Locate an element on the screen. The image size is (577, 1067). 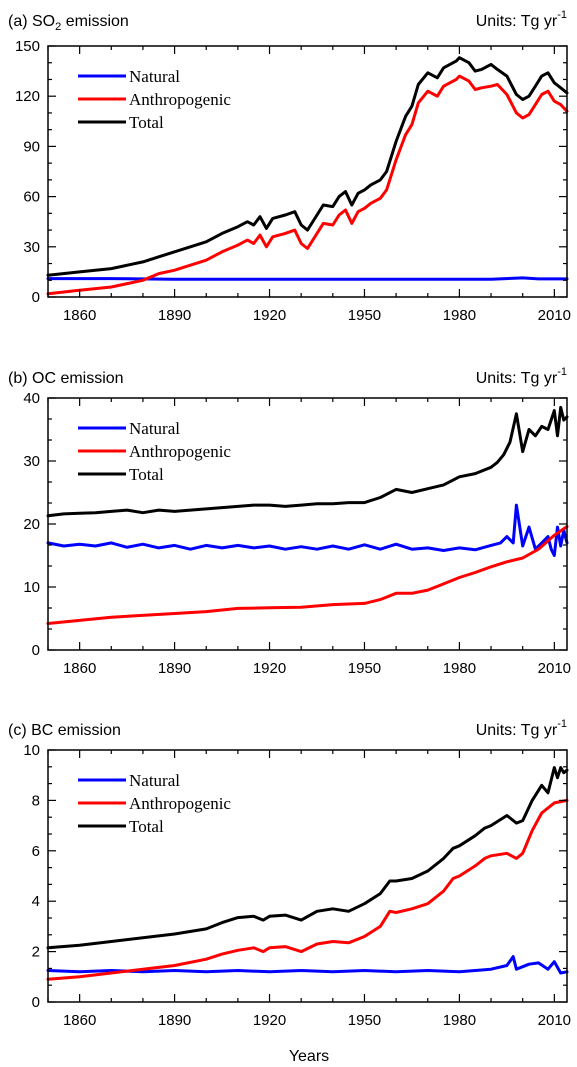
x-tick-label-bc-1890: 1890 is located at coordinates (174, 1020).